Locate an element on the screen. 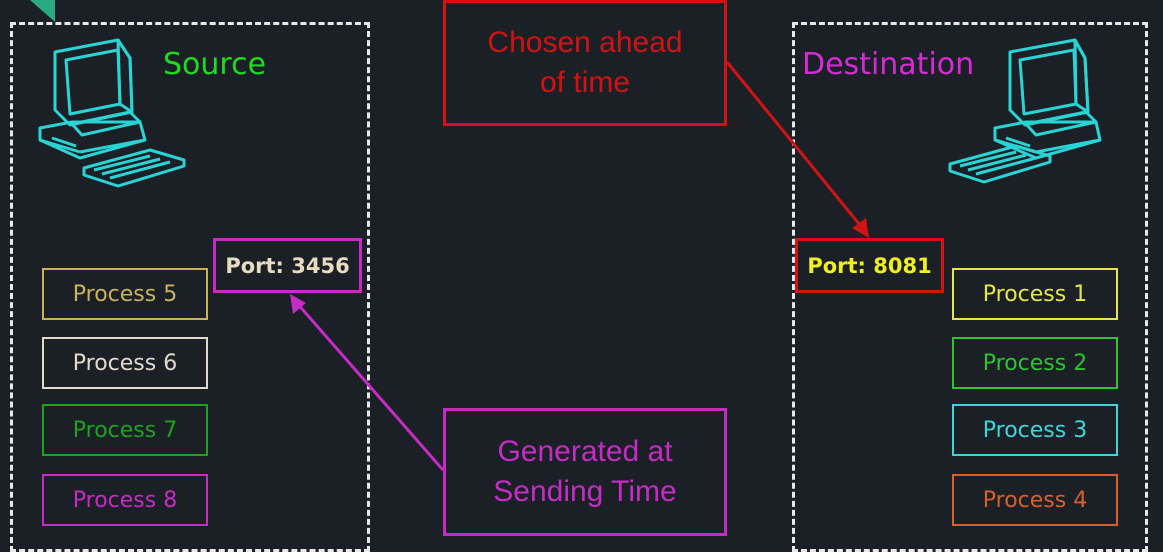  destination-title: Destination is located at coordinates (888, 64).